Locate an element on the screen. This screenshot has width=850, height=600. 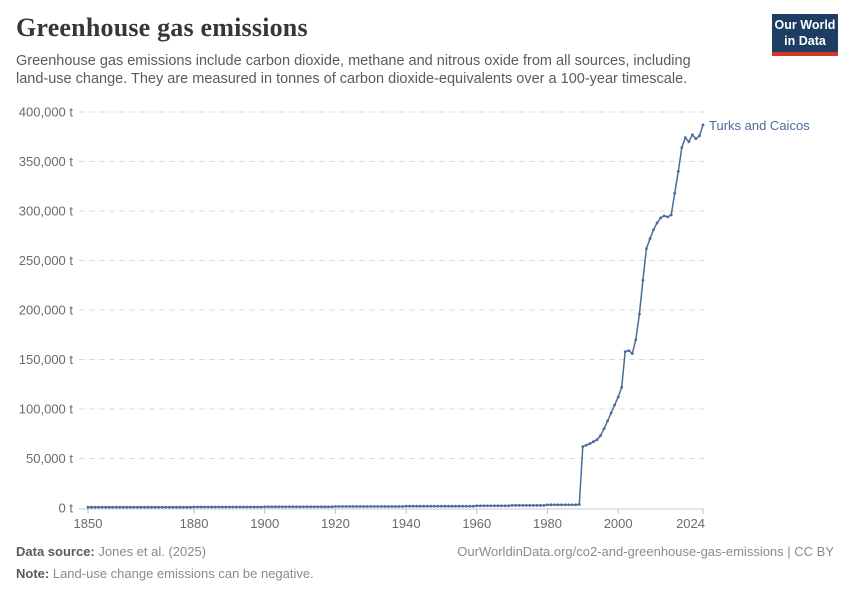
page-title: Greenhouse gas emissions is located at coordinates (162, 27).